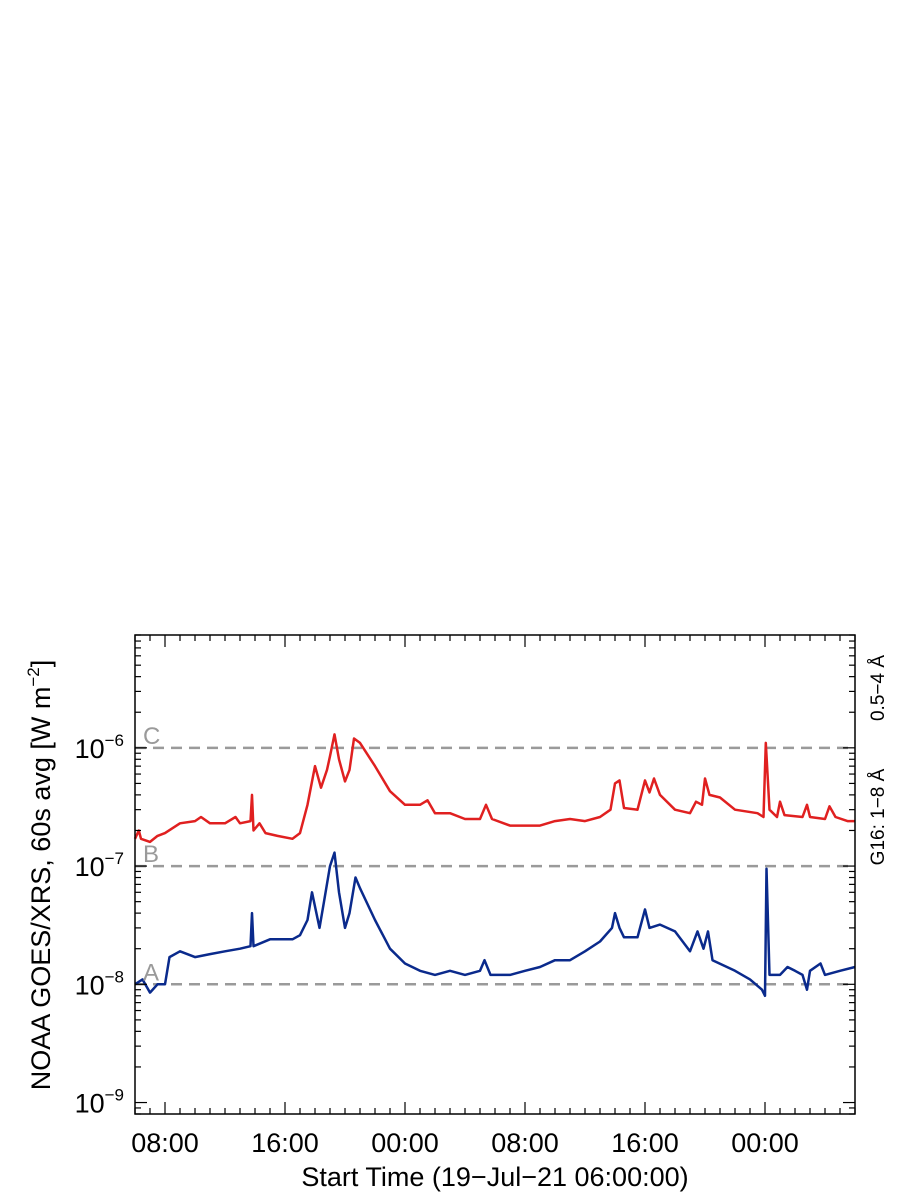  I want to click on class-label-a: A, so click(151, 972).